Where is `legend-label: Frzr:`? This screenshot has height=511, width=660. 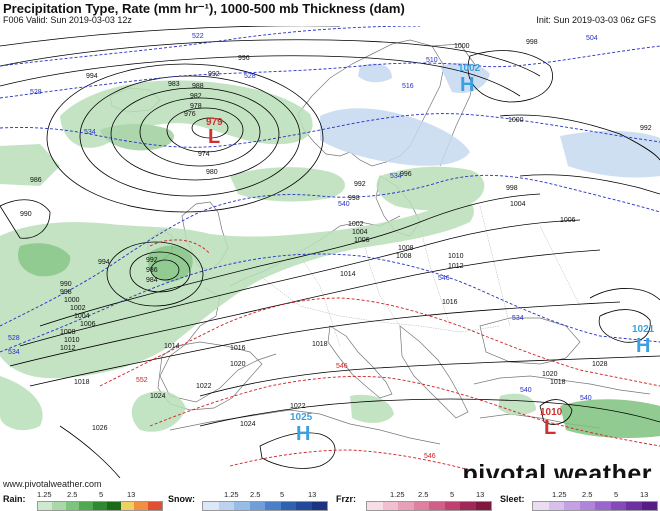 legend-label: Frzr: is located at coordinates (346, 499).